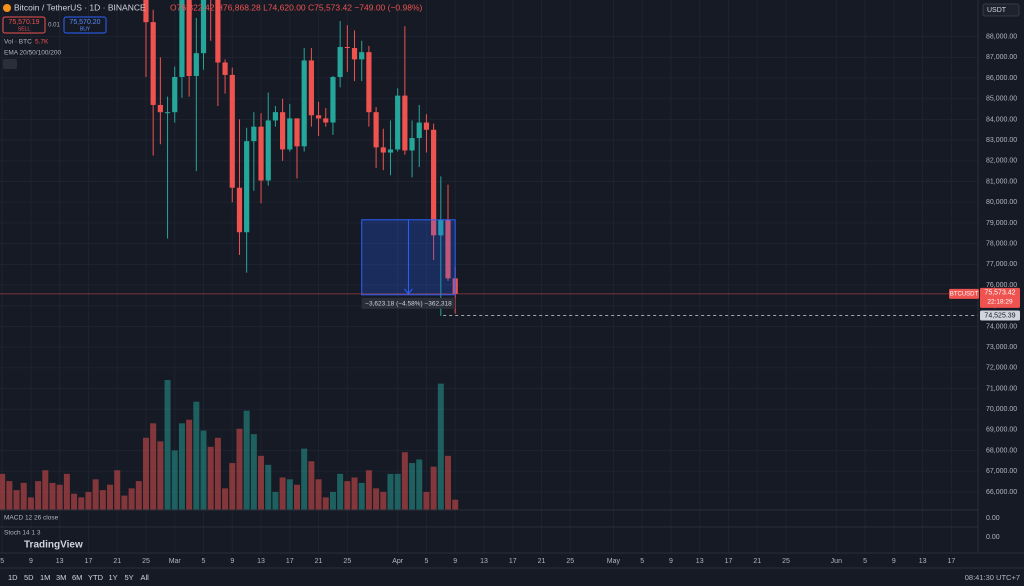  Describe the element at coordinates (1001, 181) in the screenshot. I see `y-tick-label: 81,000.00` at that location.